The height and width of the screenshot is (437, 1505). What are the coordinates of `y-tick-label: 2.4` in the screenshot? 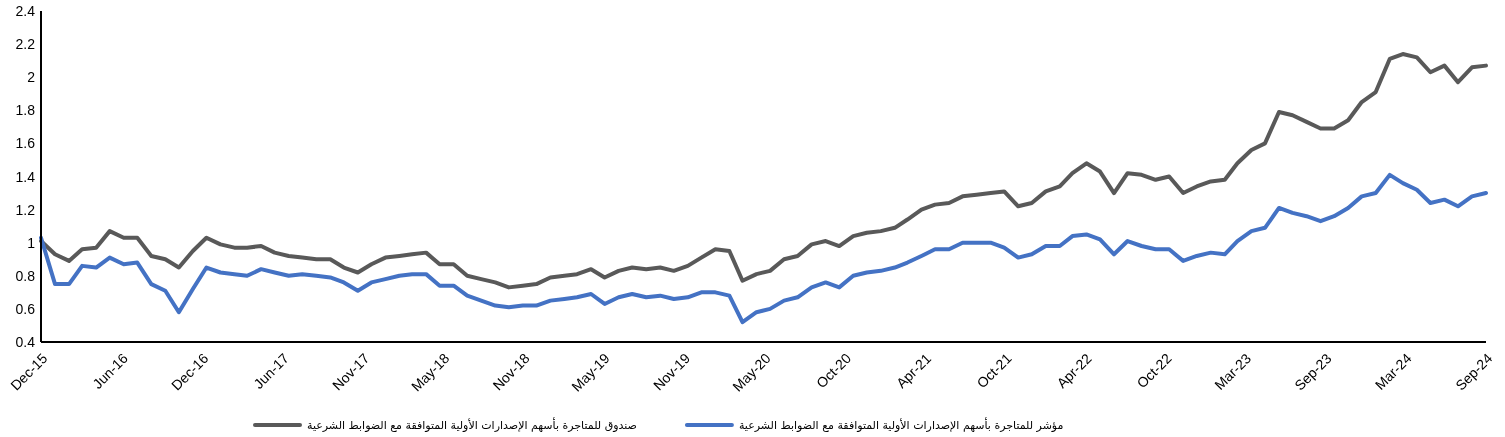 It's located at (25, 11).